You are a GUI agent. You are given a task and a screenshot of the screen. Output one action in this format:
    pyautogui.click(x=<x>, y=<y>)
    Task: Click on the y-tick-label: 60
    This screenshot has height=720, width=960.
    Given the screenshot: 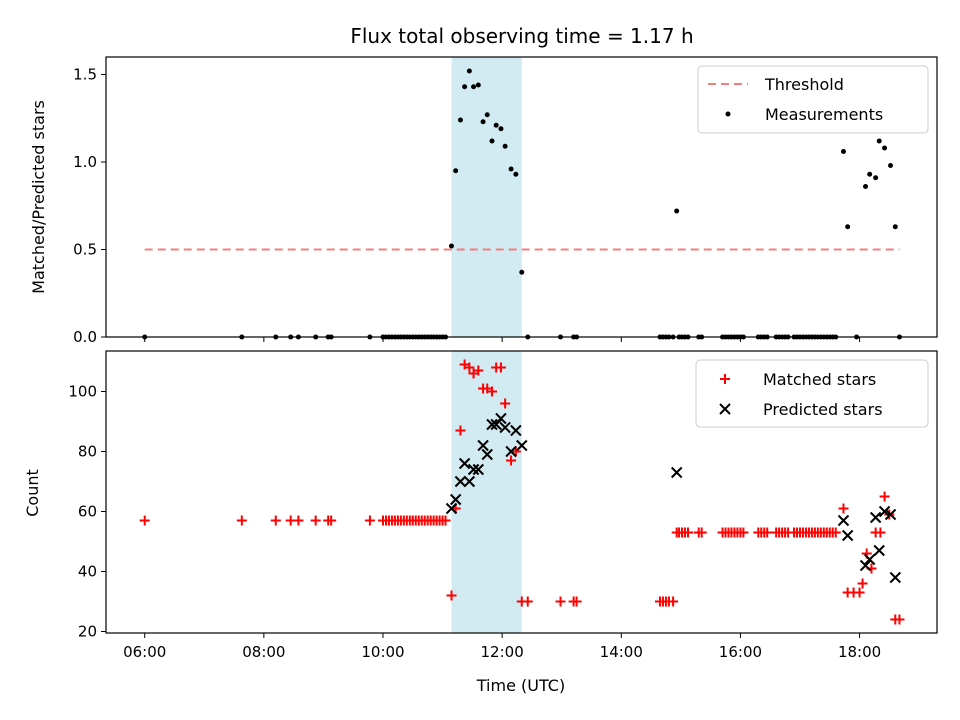 What is the action you would take?
    pyautogui.click(x=87, y=512)
    